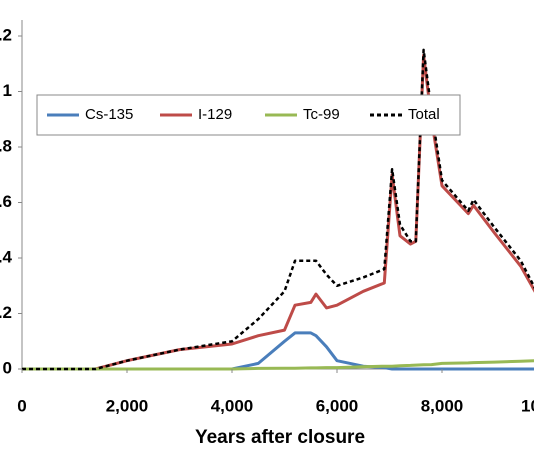 This screenshot has width=534, height=462. I want to click on x-tick-label: 2,000, so click(127, 405).